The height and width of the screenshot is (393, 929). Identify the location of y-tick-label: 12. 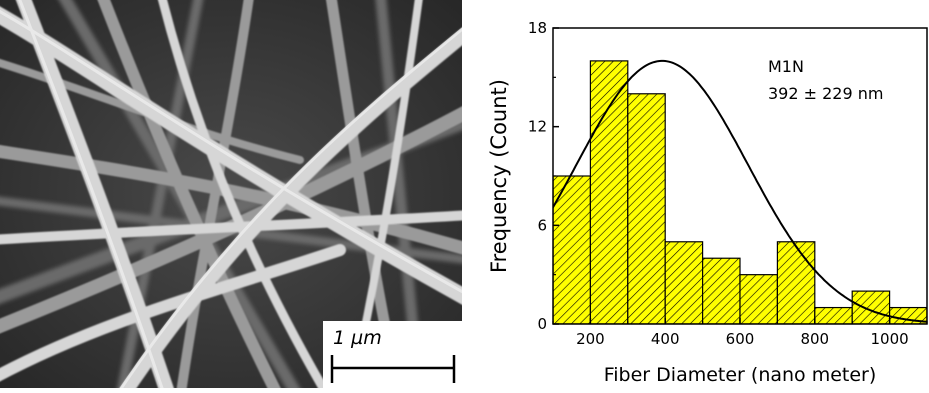
(537, 127).